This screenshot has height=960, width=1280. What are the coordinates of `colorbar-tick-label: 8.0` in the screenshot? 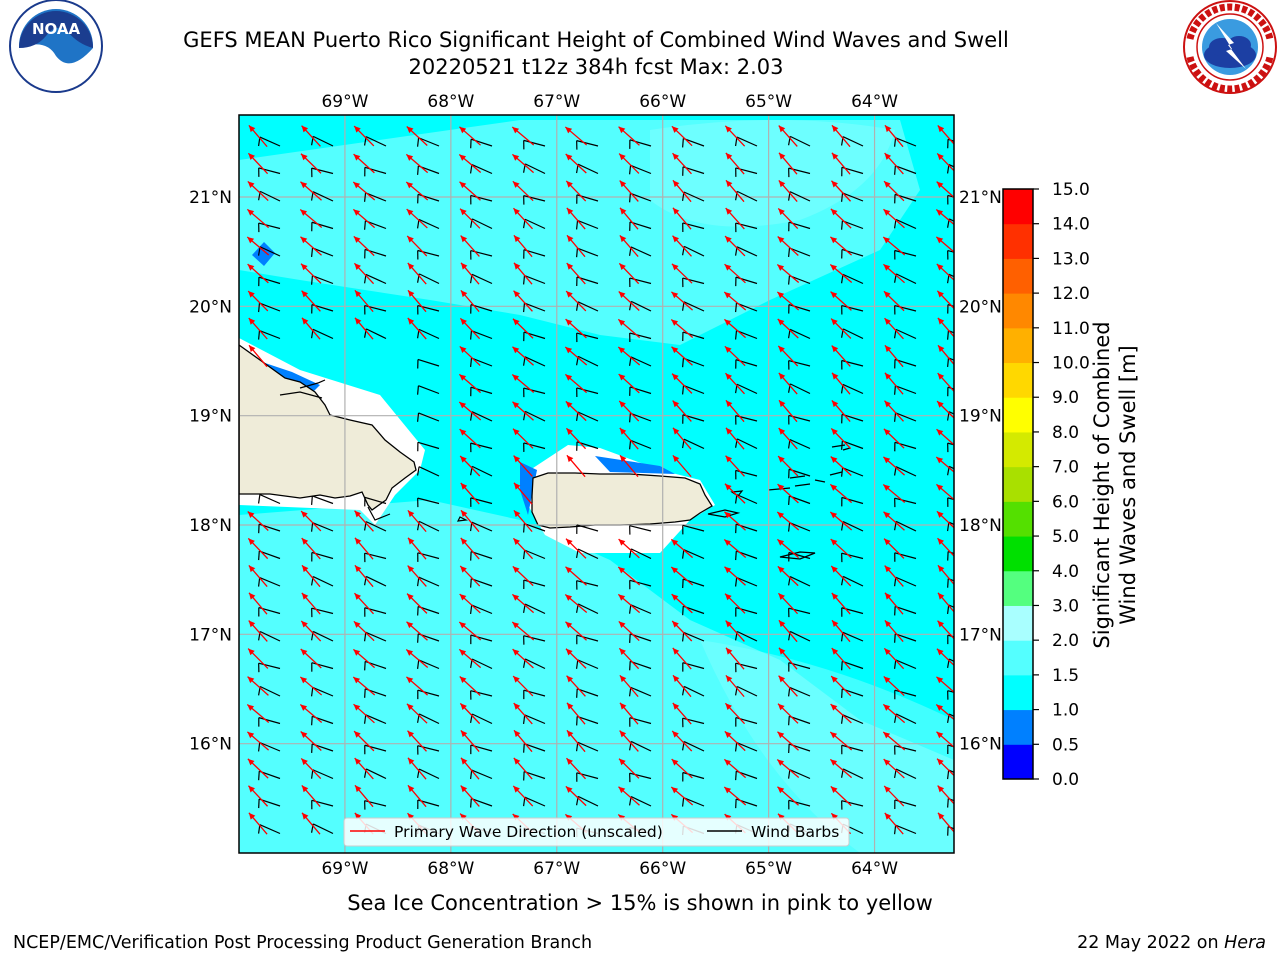 It's located at (1065, 433).